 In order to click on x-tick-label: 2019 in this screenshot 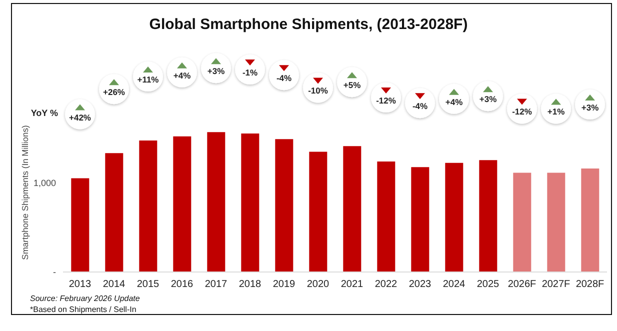, I will do `click(284, 284)`.